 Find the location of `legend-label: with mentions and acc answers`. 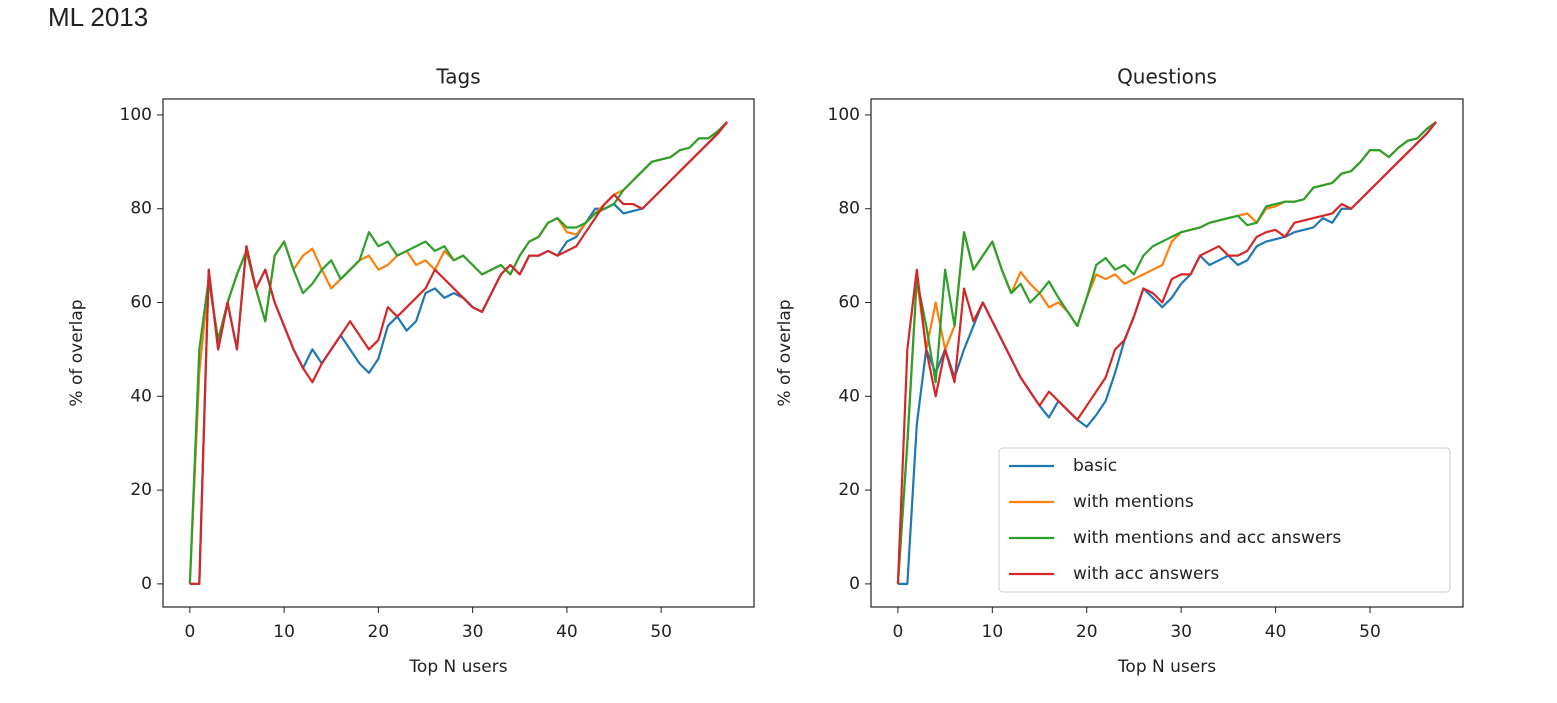

legend-label: with mentions and acc answers is located at coordinates (1207, 538).